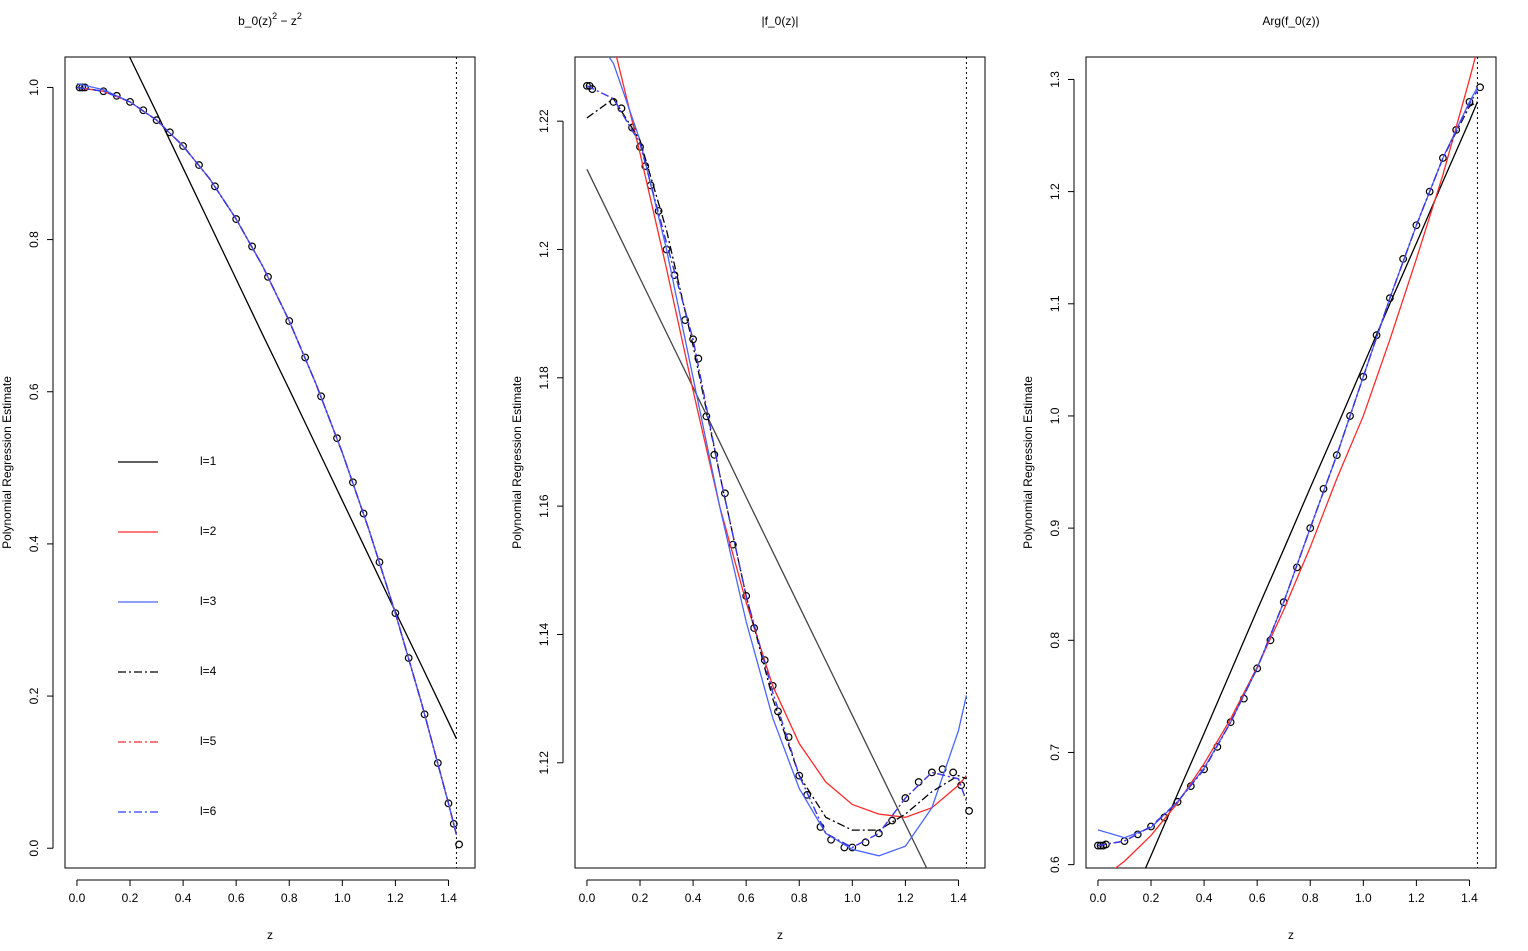 Image resolution: width=1528 pixels, height=951 pixels. Describe the element at coordinates (34, 695) in the screenshot. I see `y-tick-label: 0.2` at that location.